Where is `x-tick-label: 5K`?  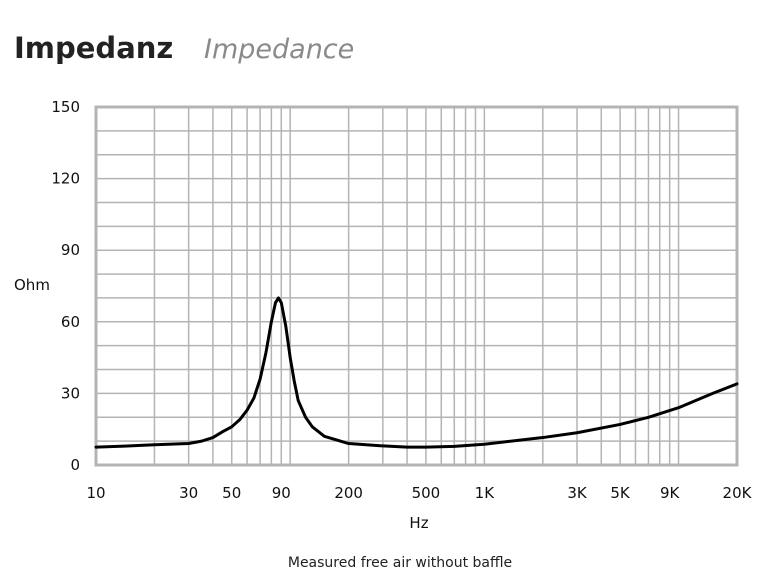 x-tick-label: 5K is located at coordinates (620, 493).